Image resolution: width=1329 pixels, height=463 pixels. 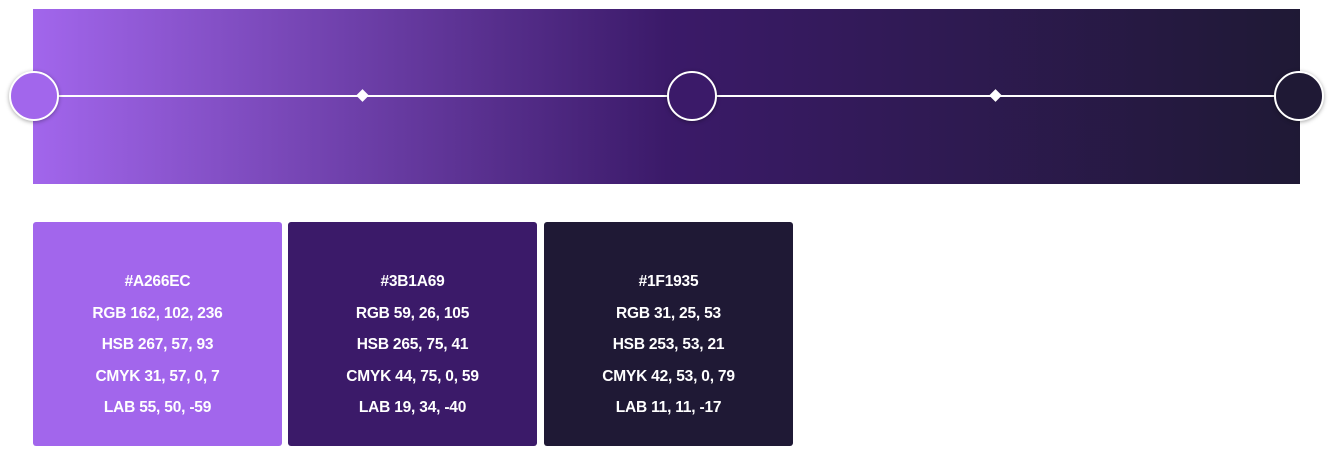 What do you see at coordinates (157, 281) in the screenshot?
I see `swatch-hex-value: #A266EC` at bounding box center [157, 281].